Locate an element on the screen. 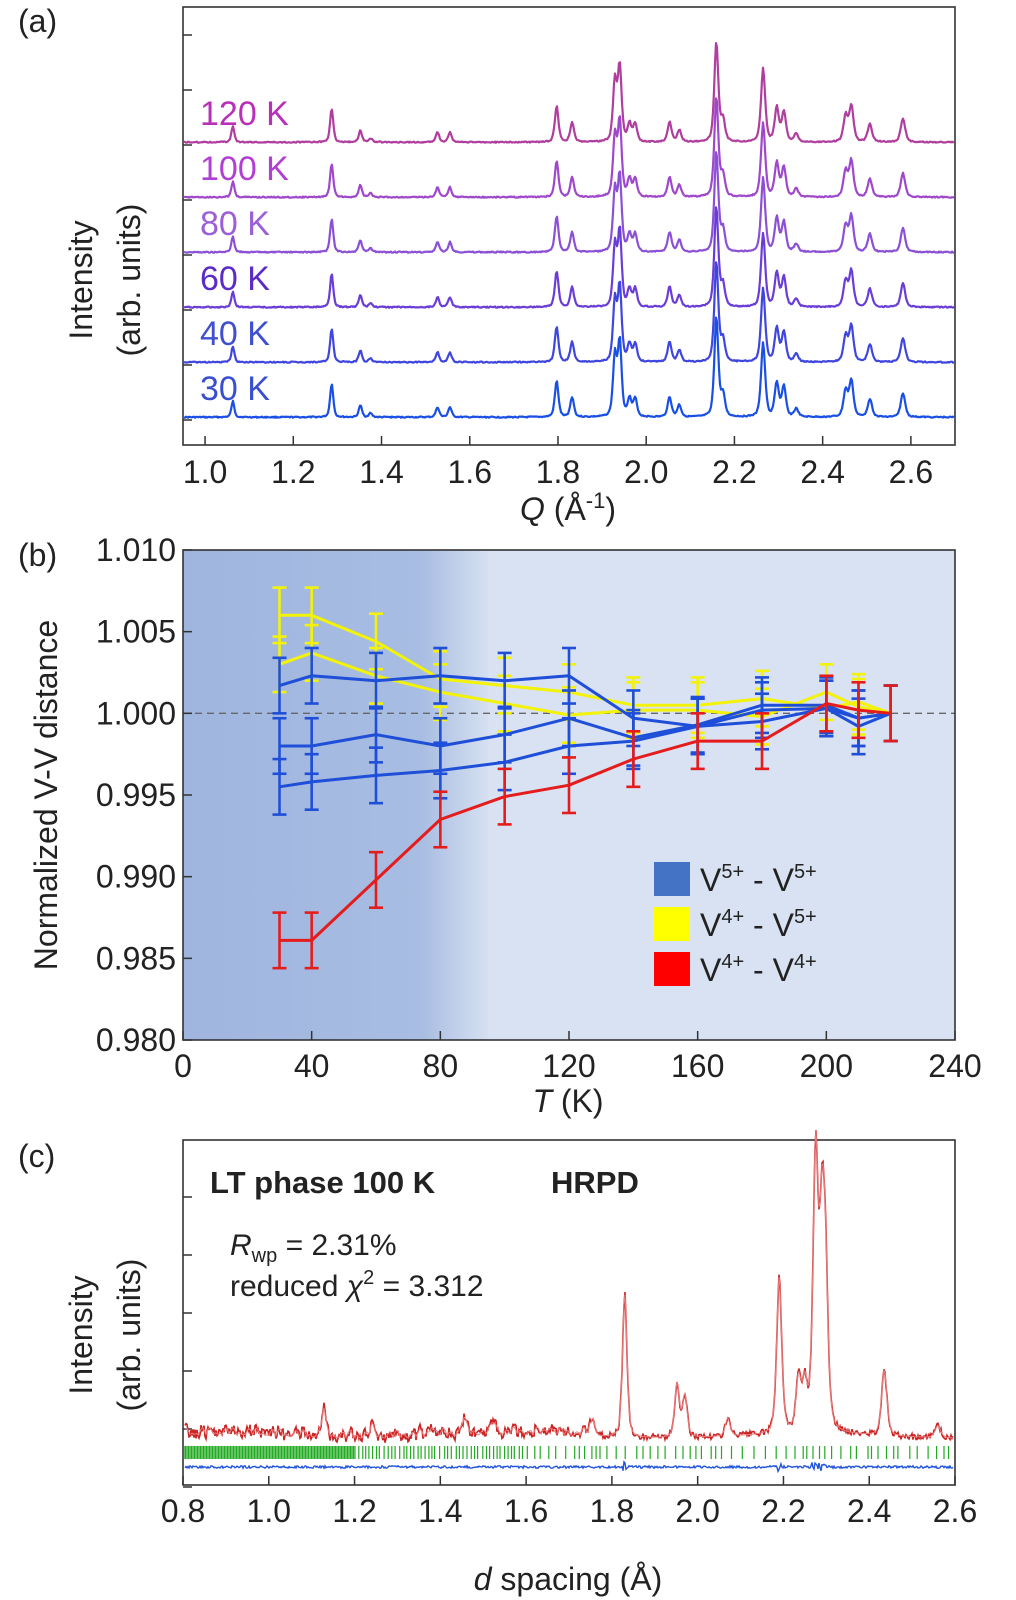  panel-b-xlabel-rest: (K) is located at coordinates (578, 1101).